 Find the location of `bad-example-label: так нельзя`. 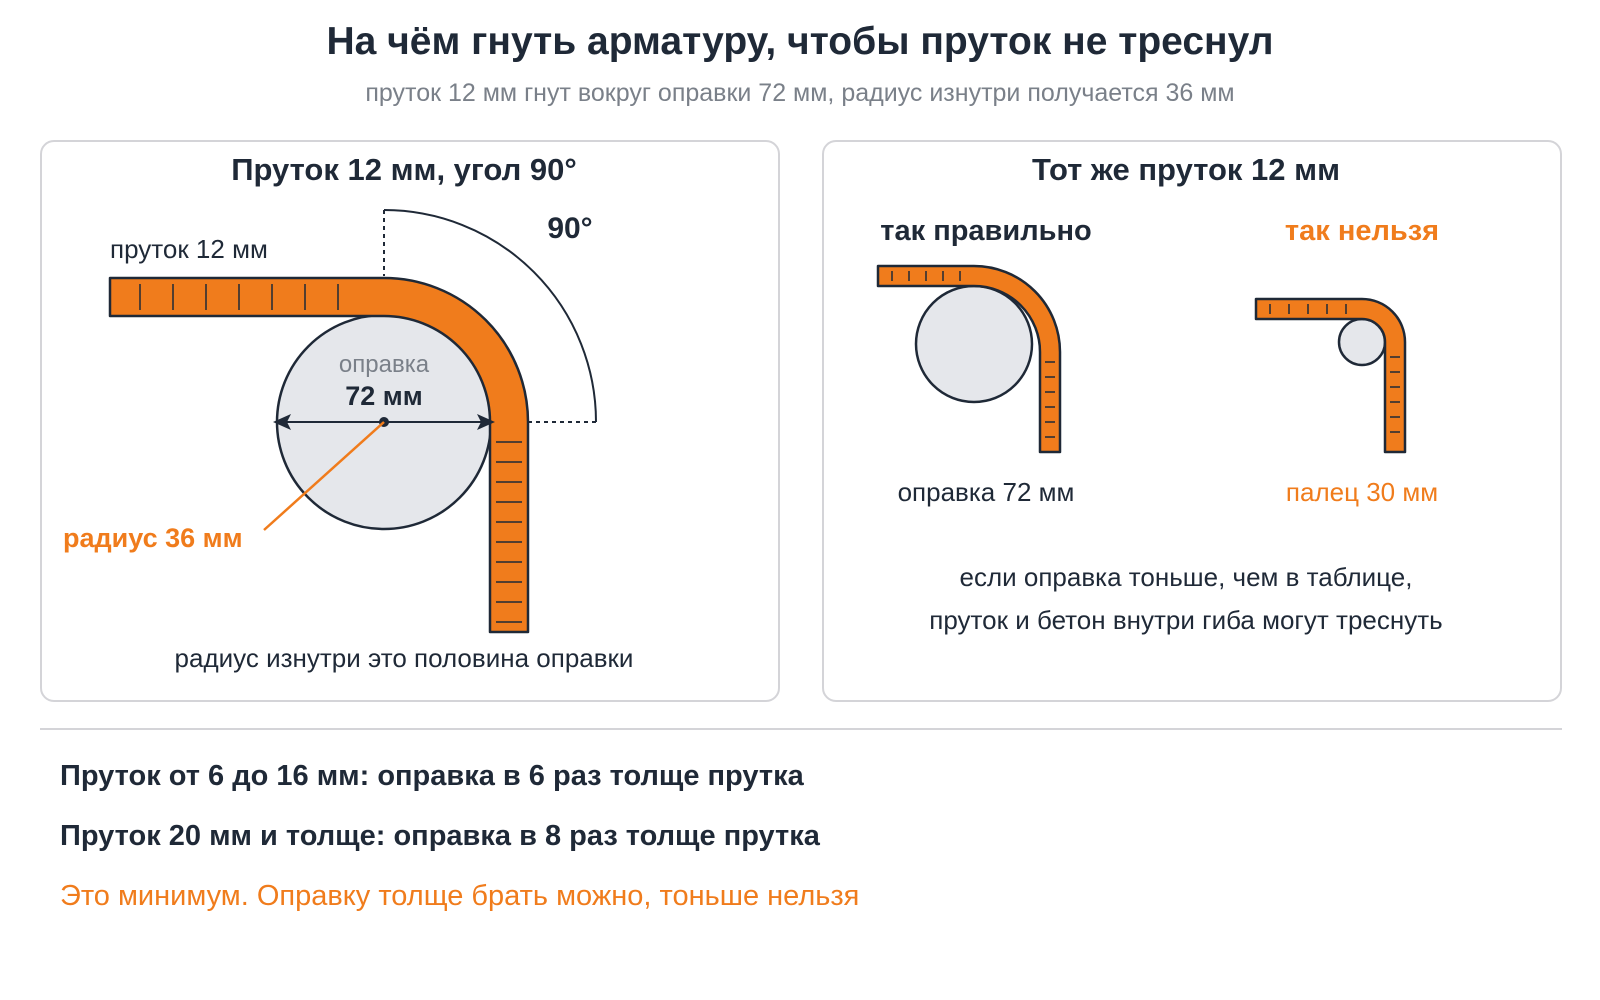

bad-example-label: так нельзя is located at coordinates (1362, 231).